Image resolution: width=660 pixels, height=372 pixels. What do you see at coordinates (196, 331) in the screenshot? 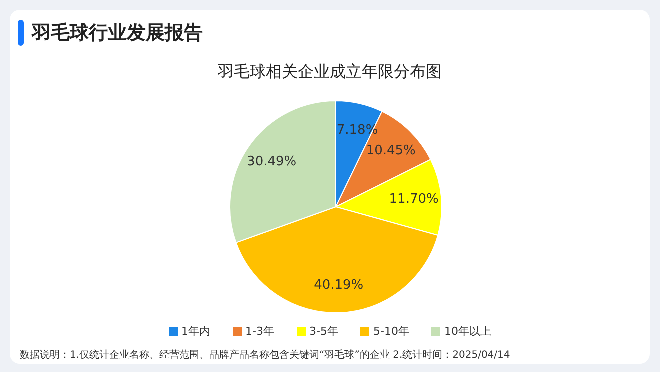
I see `legend-label: 1年内` at bounding box center [196, 331].